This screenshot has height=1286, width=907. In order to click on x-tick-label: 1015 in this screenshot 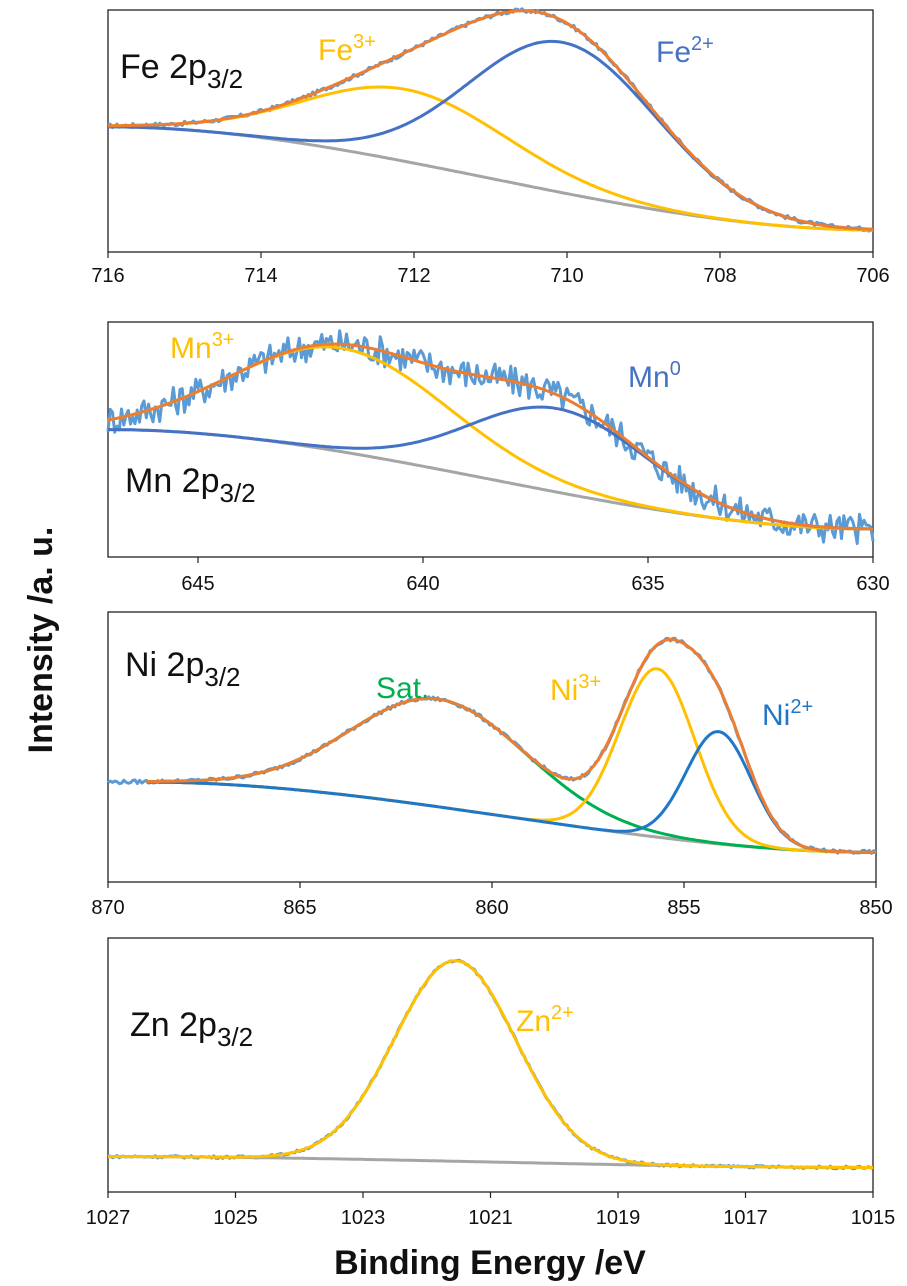, I will do `click(873, 1218)`.